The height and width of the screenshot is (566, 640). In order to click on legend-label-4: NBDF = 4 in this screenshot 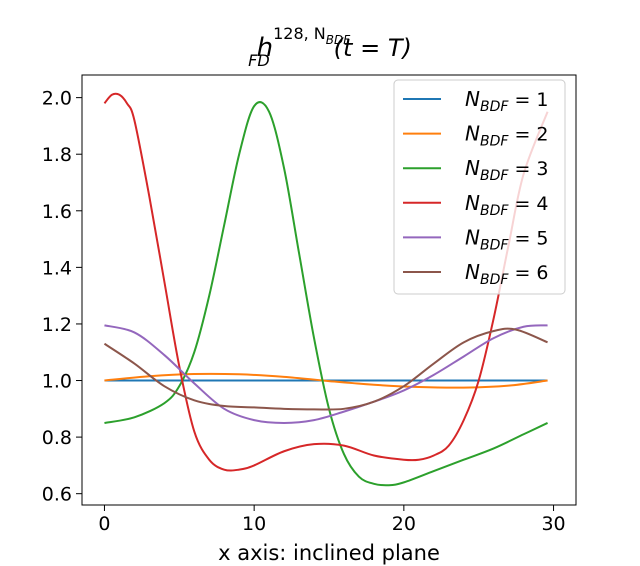, I will do `click(507, 205)`.